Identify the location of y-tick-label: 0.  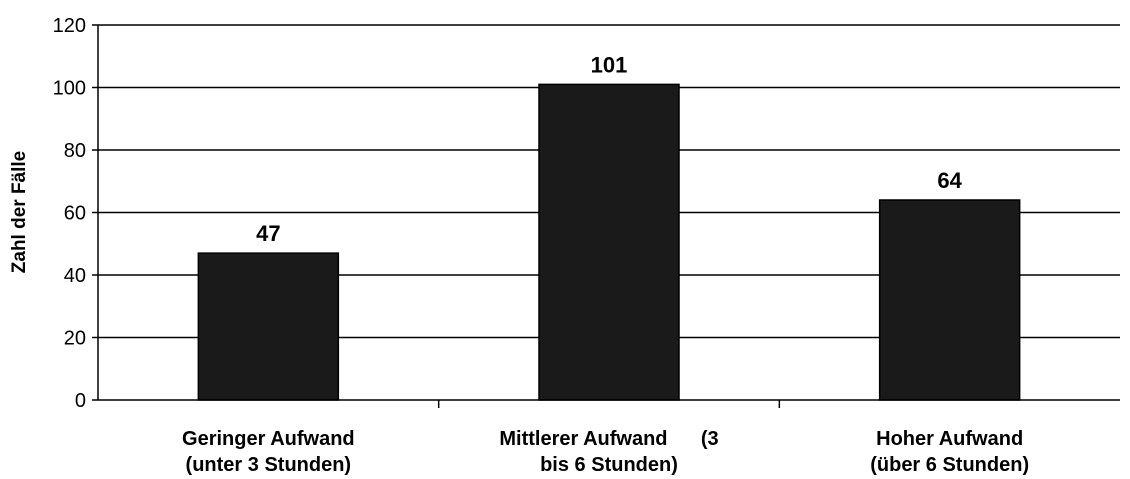
(80, 401).